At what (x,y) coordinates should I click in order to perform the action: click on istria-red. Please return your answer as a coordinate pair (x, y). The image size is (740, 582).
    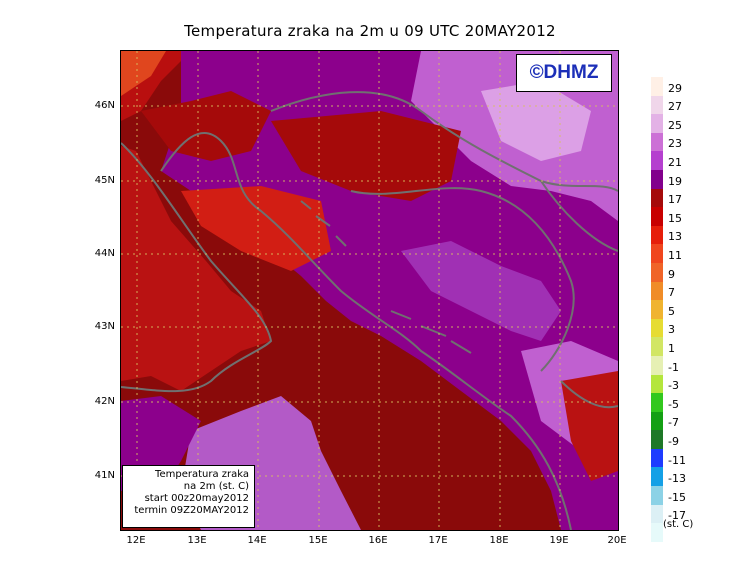
    Looking at the image, I should click on (206, 126).